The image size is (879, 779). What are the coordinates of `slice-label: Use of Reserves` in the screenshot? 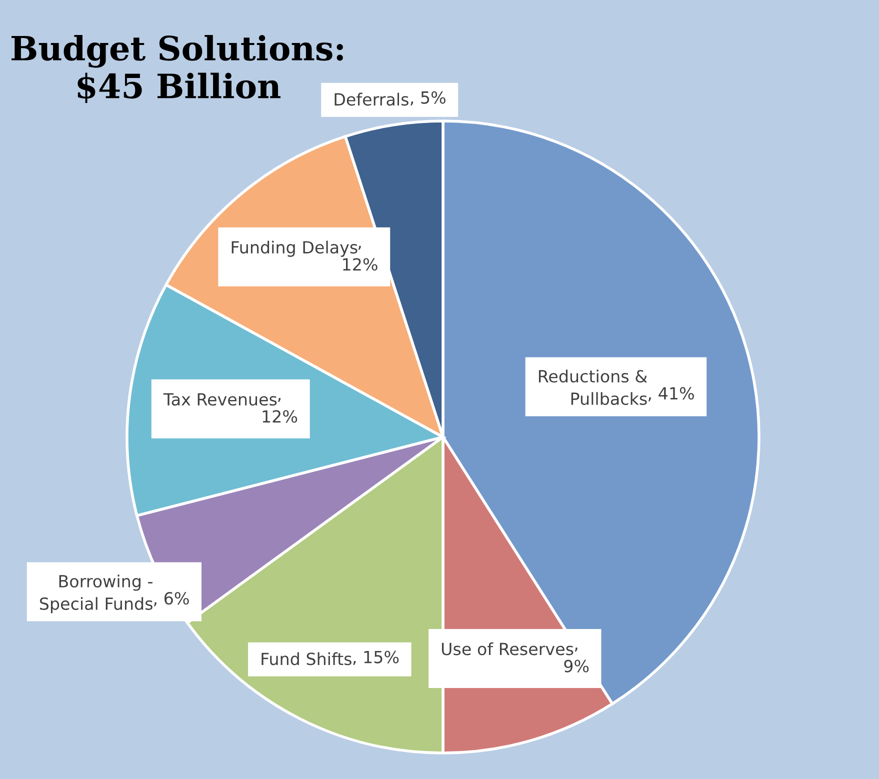 It's located at (508, 649).